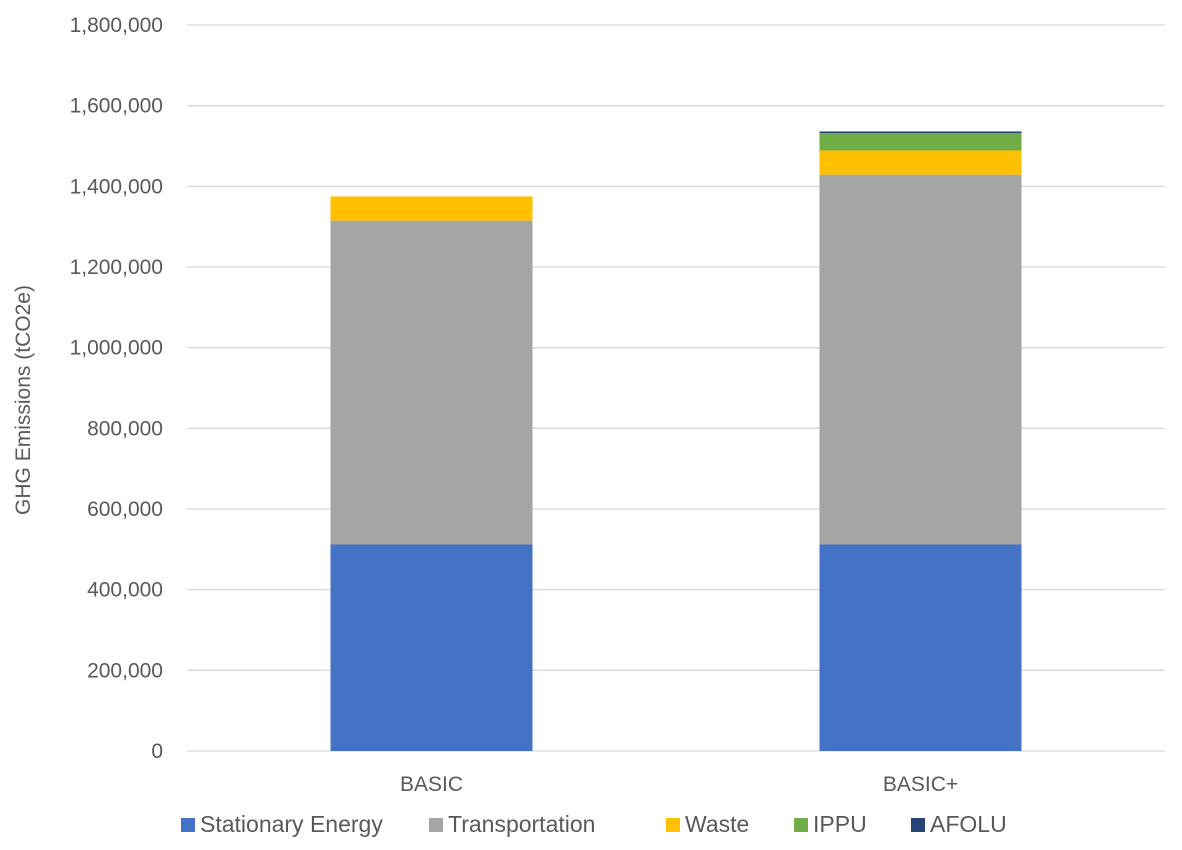 Image resolution: width=1182 pixels, height=850 pixels. I want to click on bar-segment-ippu, so click(920, 142).